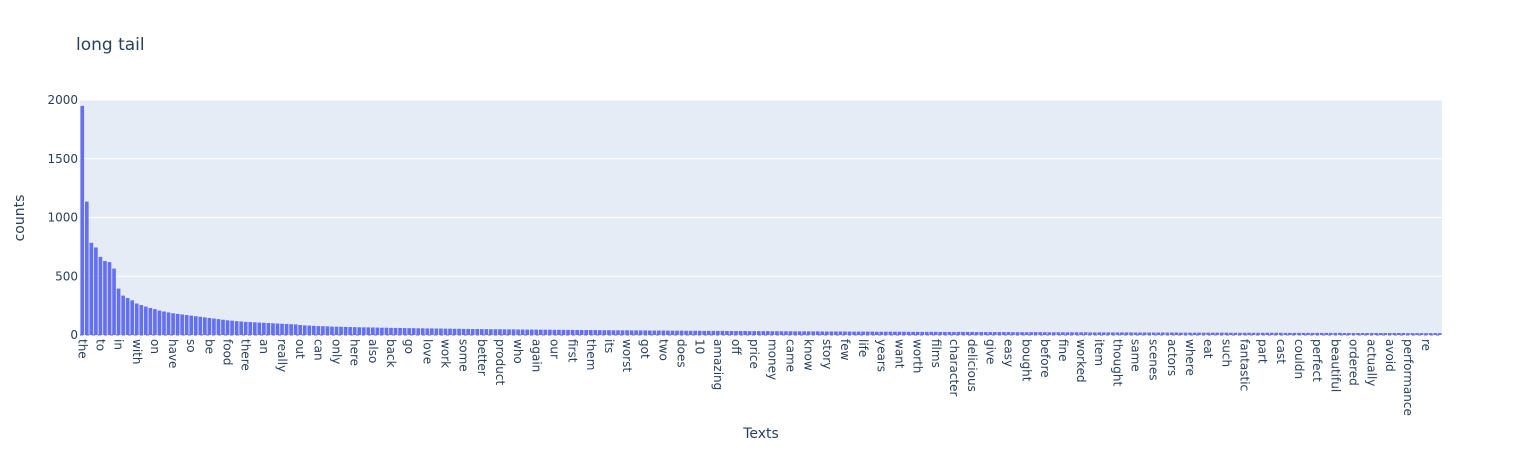  Describe the element at coordinates (110, 45) in the screenshot. I see `chart-title: long tail` at that location.